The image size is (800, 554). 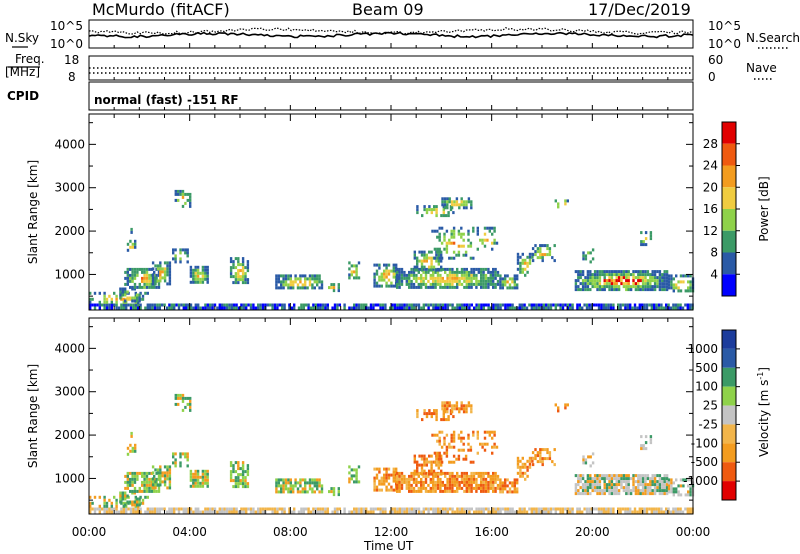 I want to click on velocity-ytick-label: 2000, so click(x=69, y=435).